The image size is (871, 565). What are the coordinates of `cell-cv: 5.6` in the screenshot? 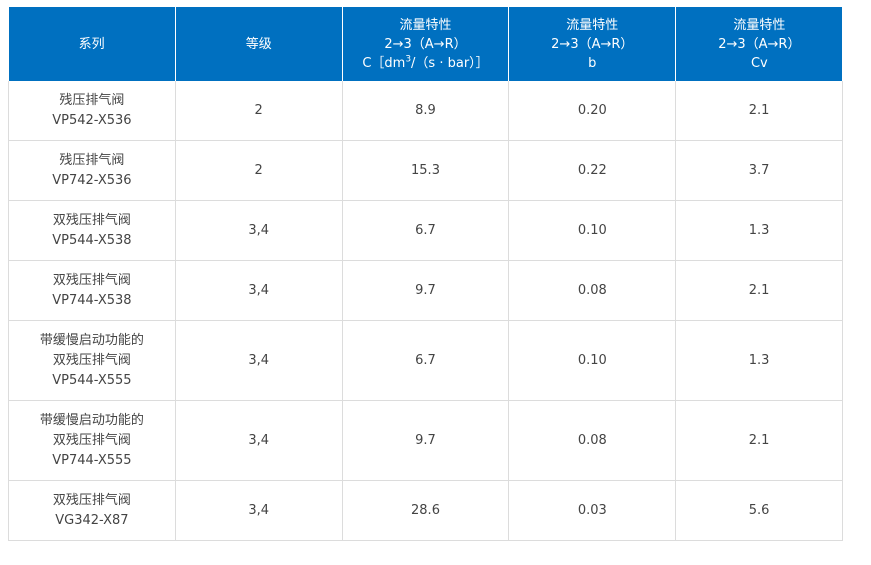 It's located at (759, 510).